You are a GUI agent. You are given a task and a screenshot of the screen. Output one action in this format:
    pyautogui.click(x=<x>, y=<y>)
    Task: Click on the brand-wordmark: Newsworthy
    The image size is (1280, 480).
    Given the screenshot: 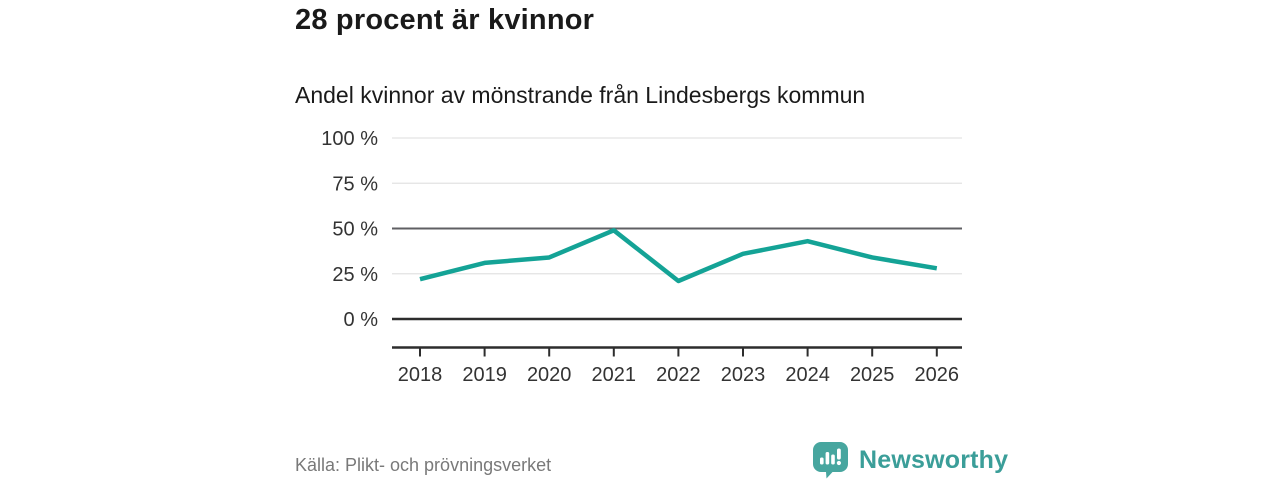 What is the action you would take?
    pyautogui.click(x=934, y=459)
    